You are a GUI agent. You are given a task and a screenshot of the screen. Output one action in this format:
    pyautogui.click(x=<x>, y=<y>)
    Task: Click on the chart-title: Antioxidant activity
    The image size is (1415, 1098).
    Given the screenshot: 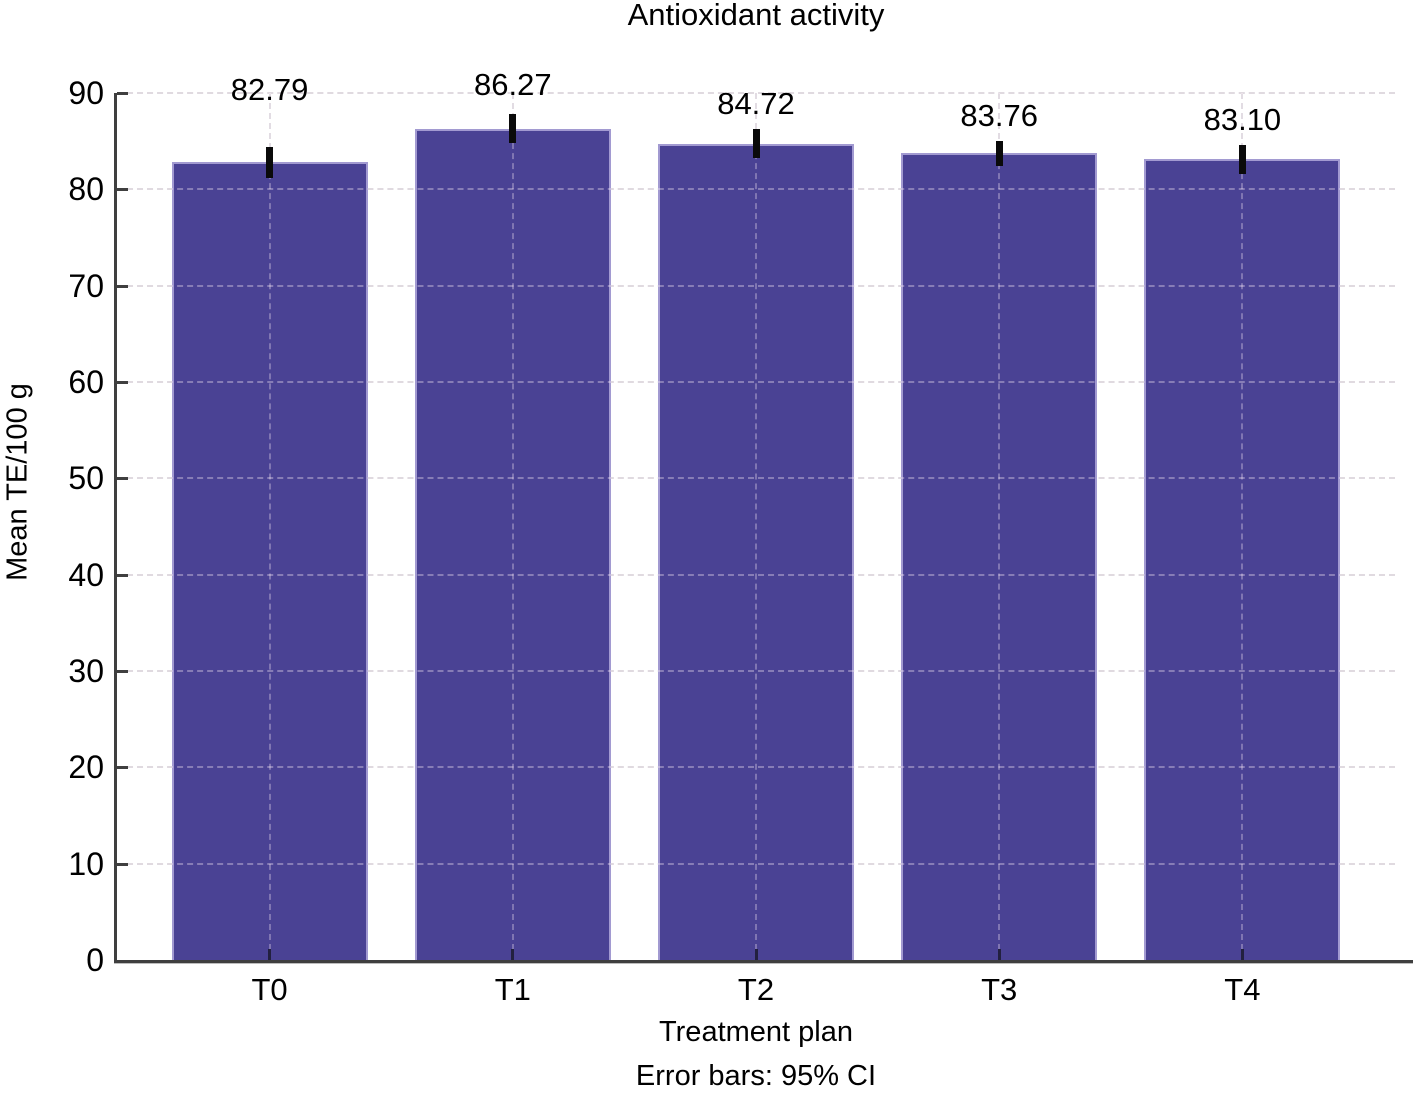 What is the action you would take?
    pyautogui.click(x=756, y=16)
    